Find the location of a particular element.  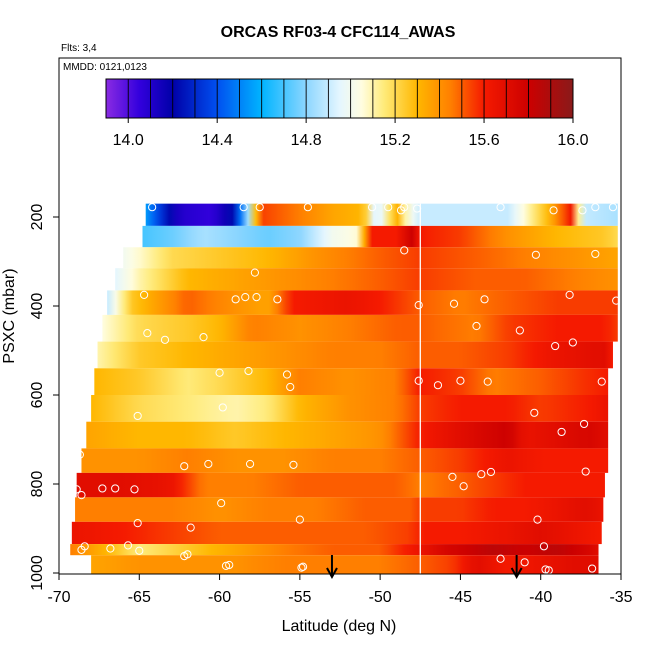

chart-title: ORCAS RF03-4 CFC114_AWAS is located at coordinates (338, 32).